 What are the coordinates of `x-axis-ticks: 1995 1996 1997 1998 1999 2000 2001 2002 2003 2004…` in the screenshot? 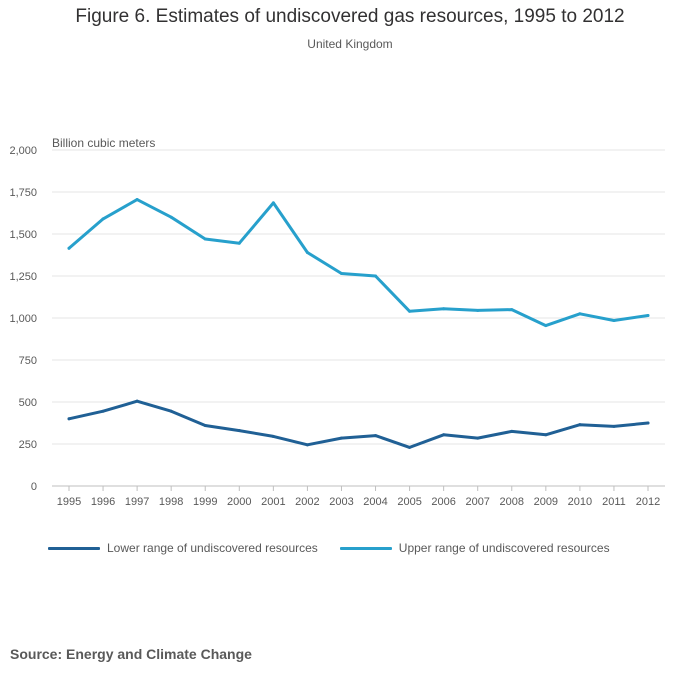 It's located at (358, 497).